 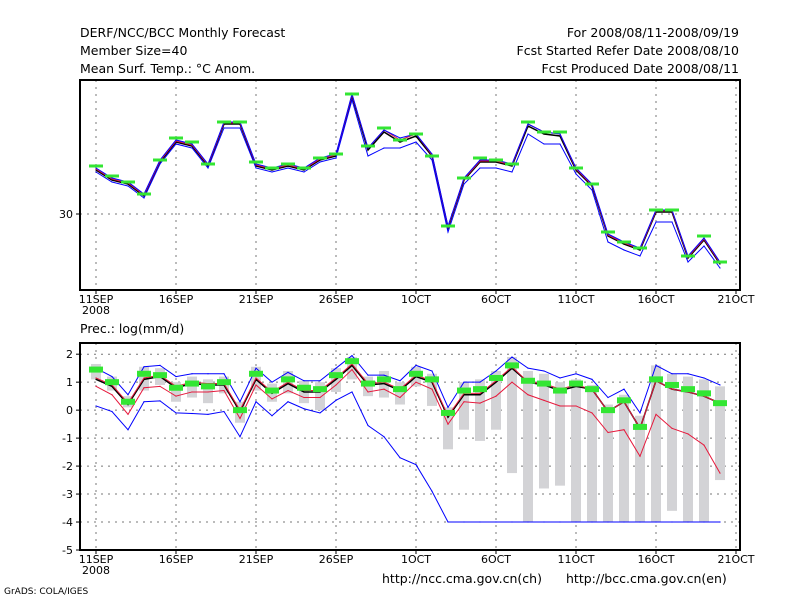 I want to click on x-tick-label: 11OCT, so click(x=575, y=559).